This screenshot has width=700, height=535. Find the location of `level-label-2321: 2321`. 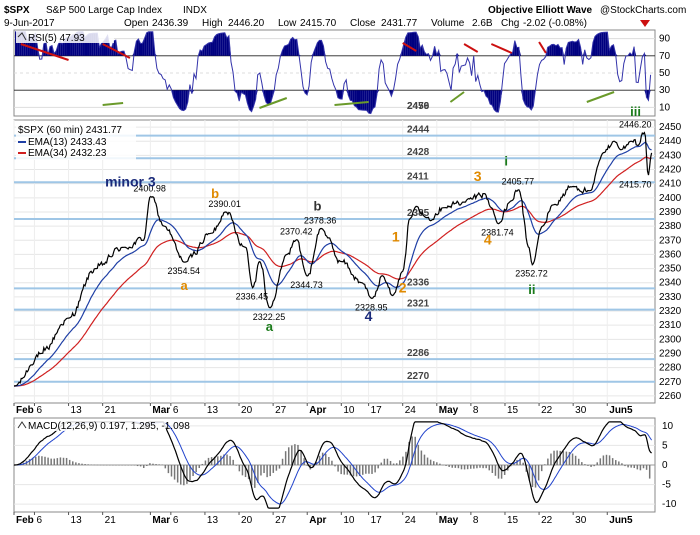

level-label-2321: 2321 is located at coordinates (418, 304).